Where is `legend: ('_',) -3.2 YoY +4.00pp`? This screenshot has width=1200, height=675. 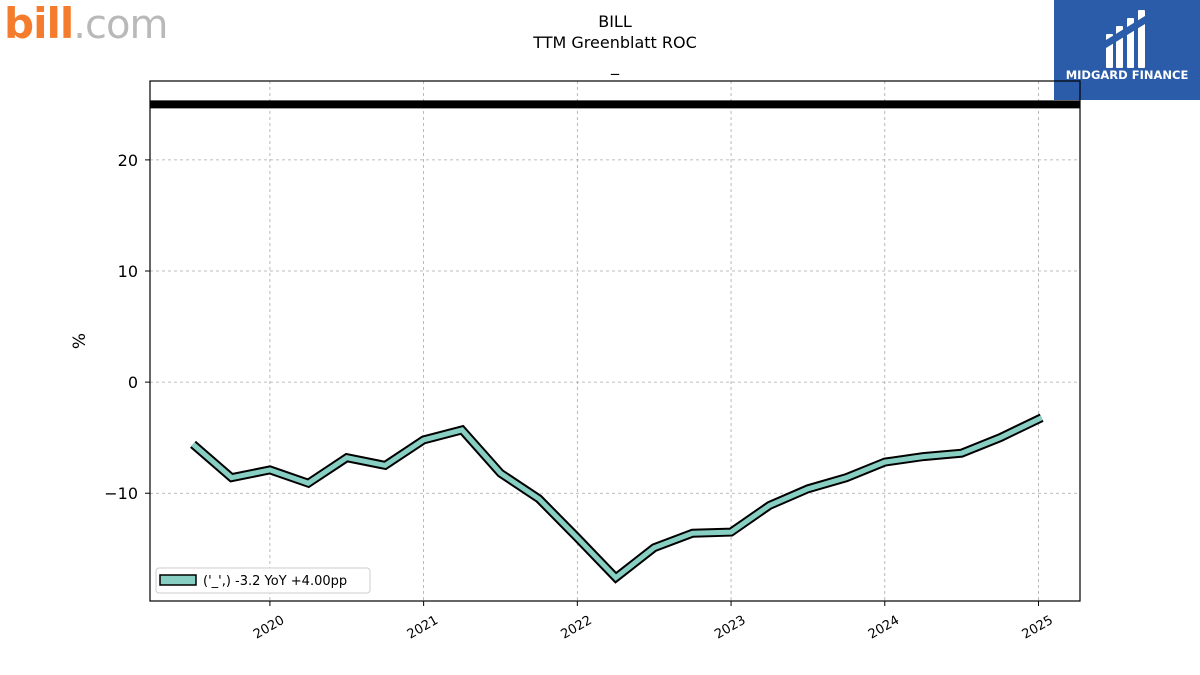 legend: ('_',) -3.2 YoY +4.00pp is located at coordinates (263, 580).